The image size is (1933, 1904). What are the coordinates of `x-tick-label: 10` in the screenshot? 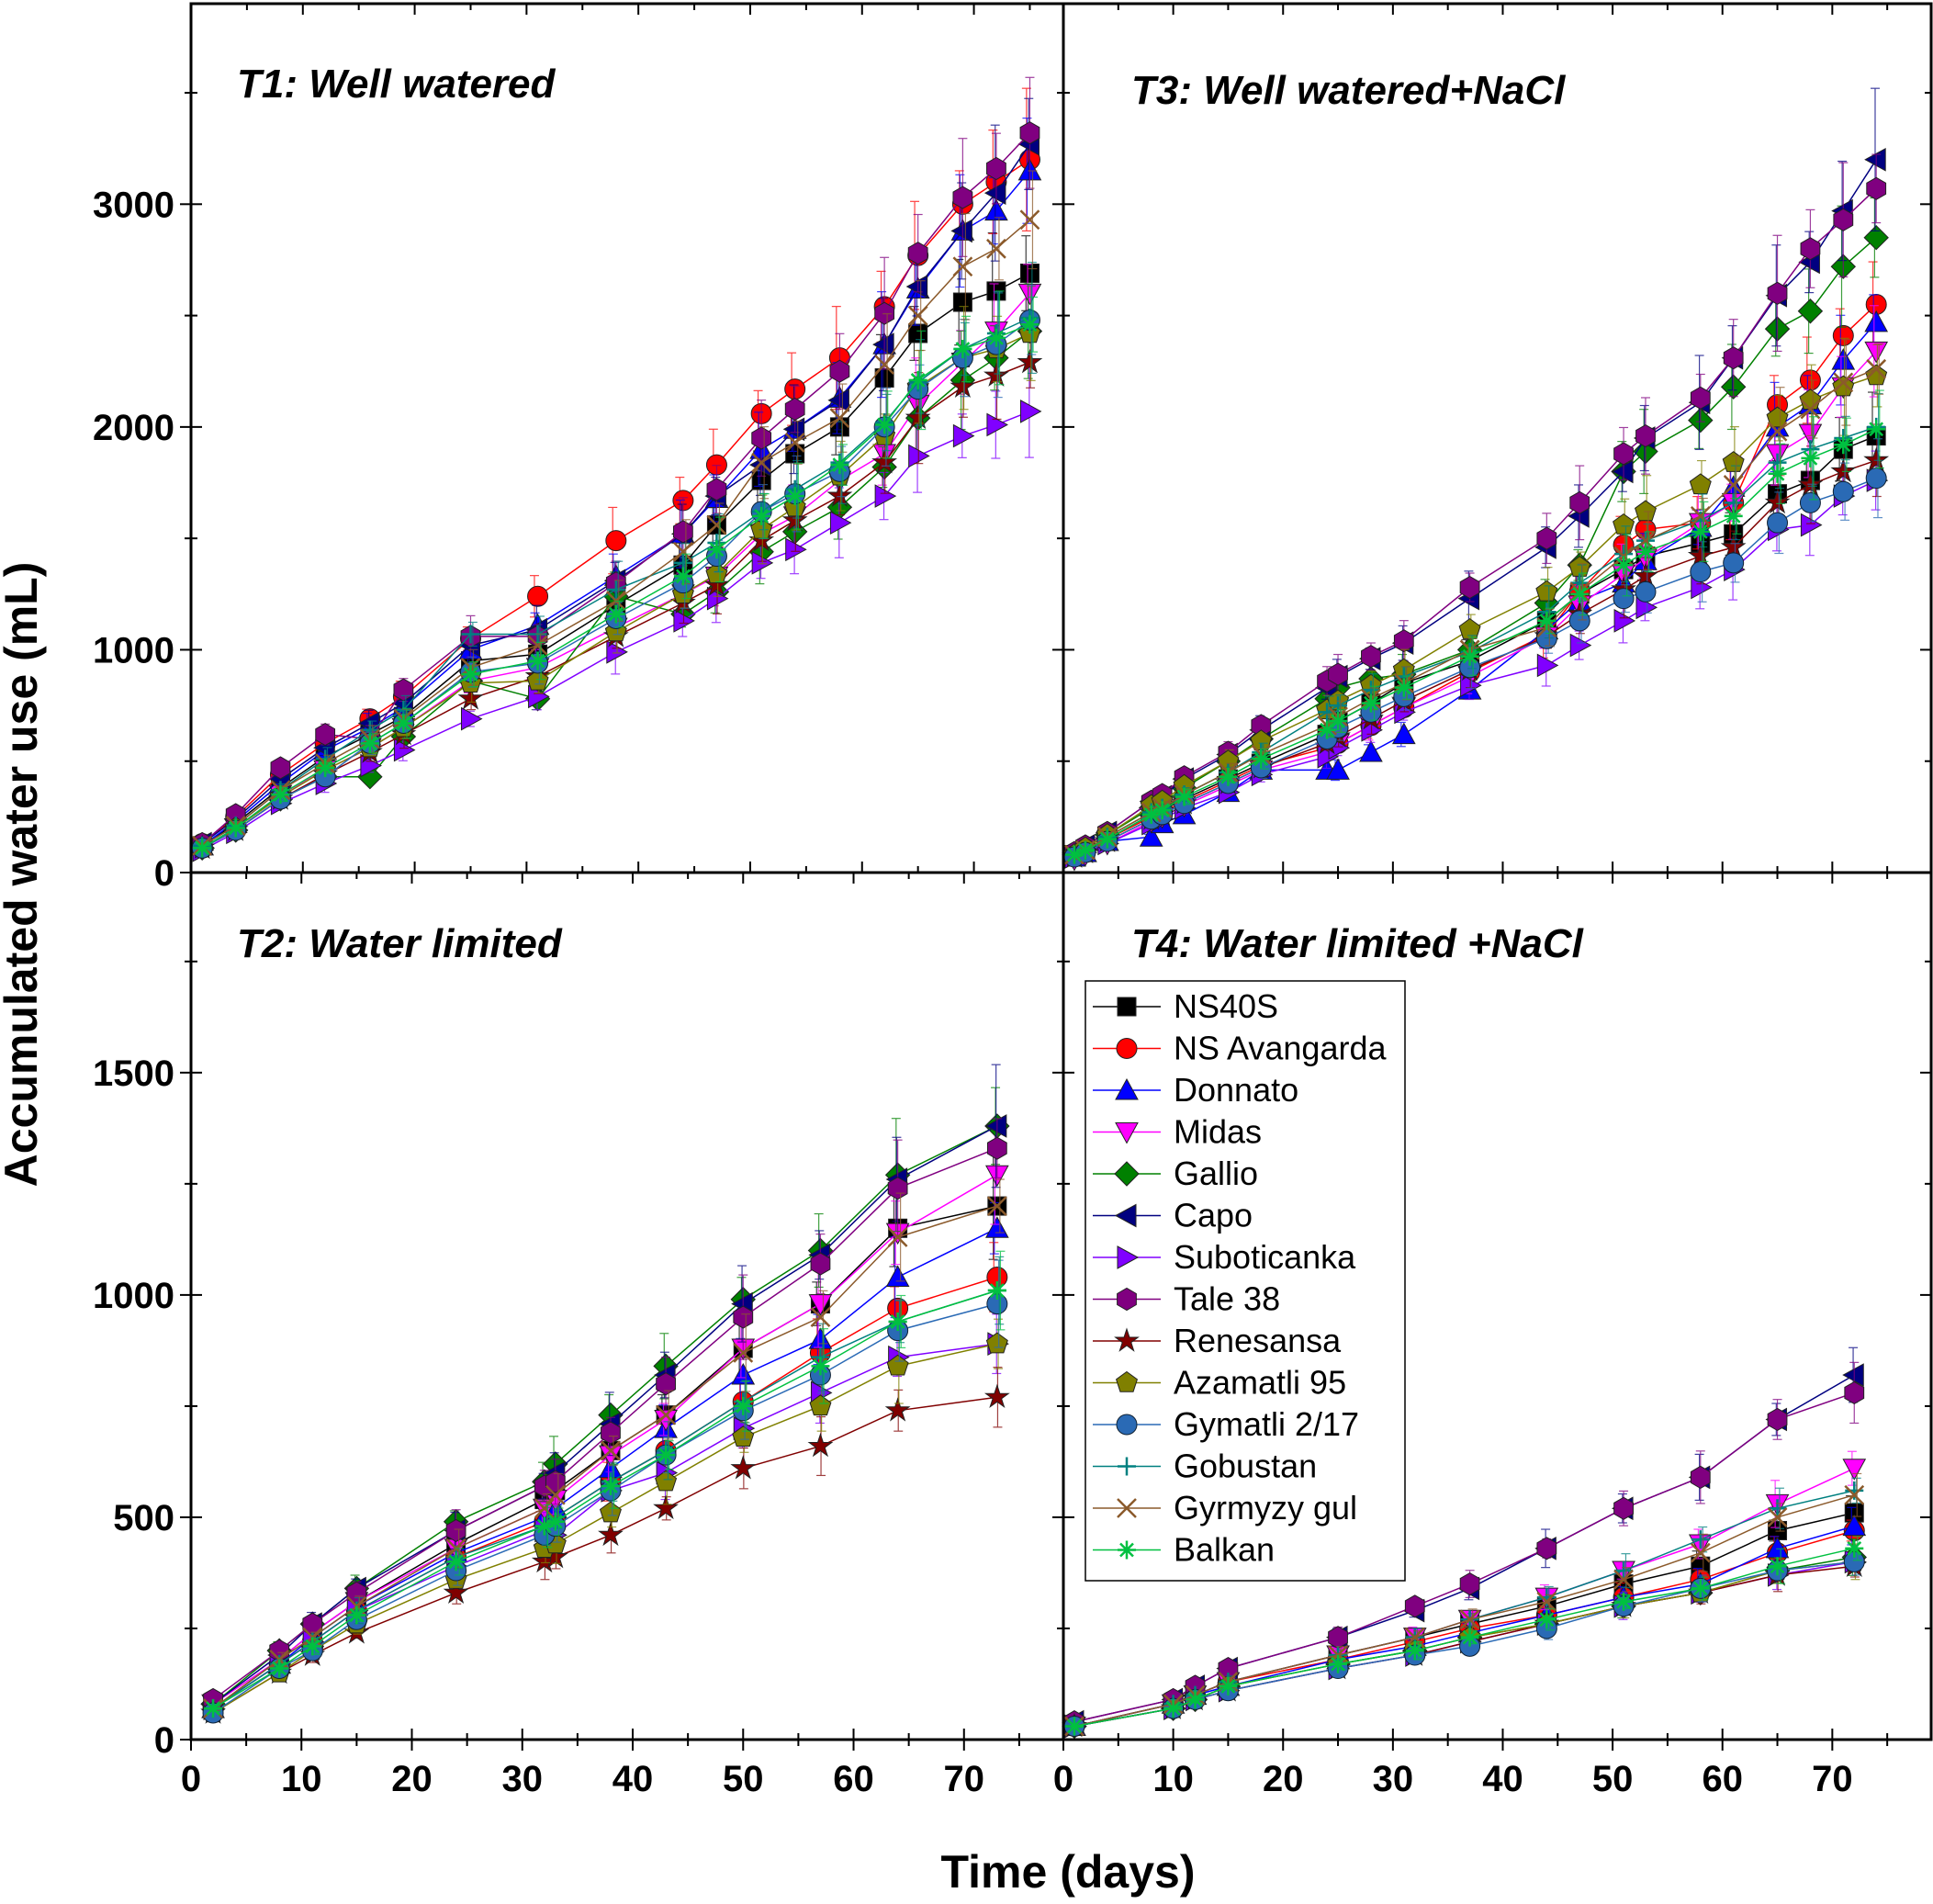 It's located at (1173, 1779).